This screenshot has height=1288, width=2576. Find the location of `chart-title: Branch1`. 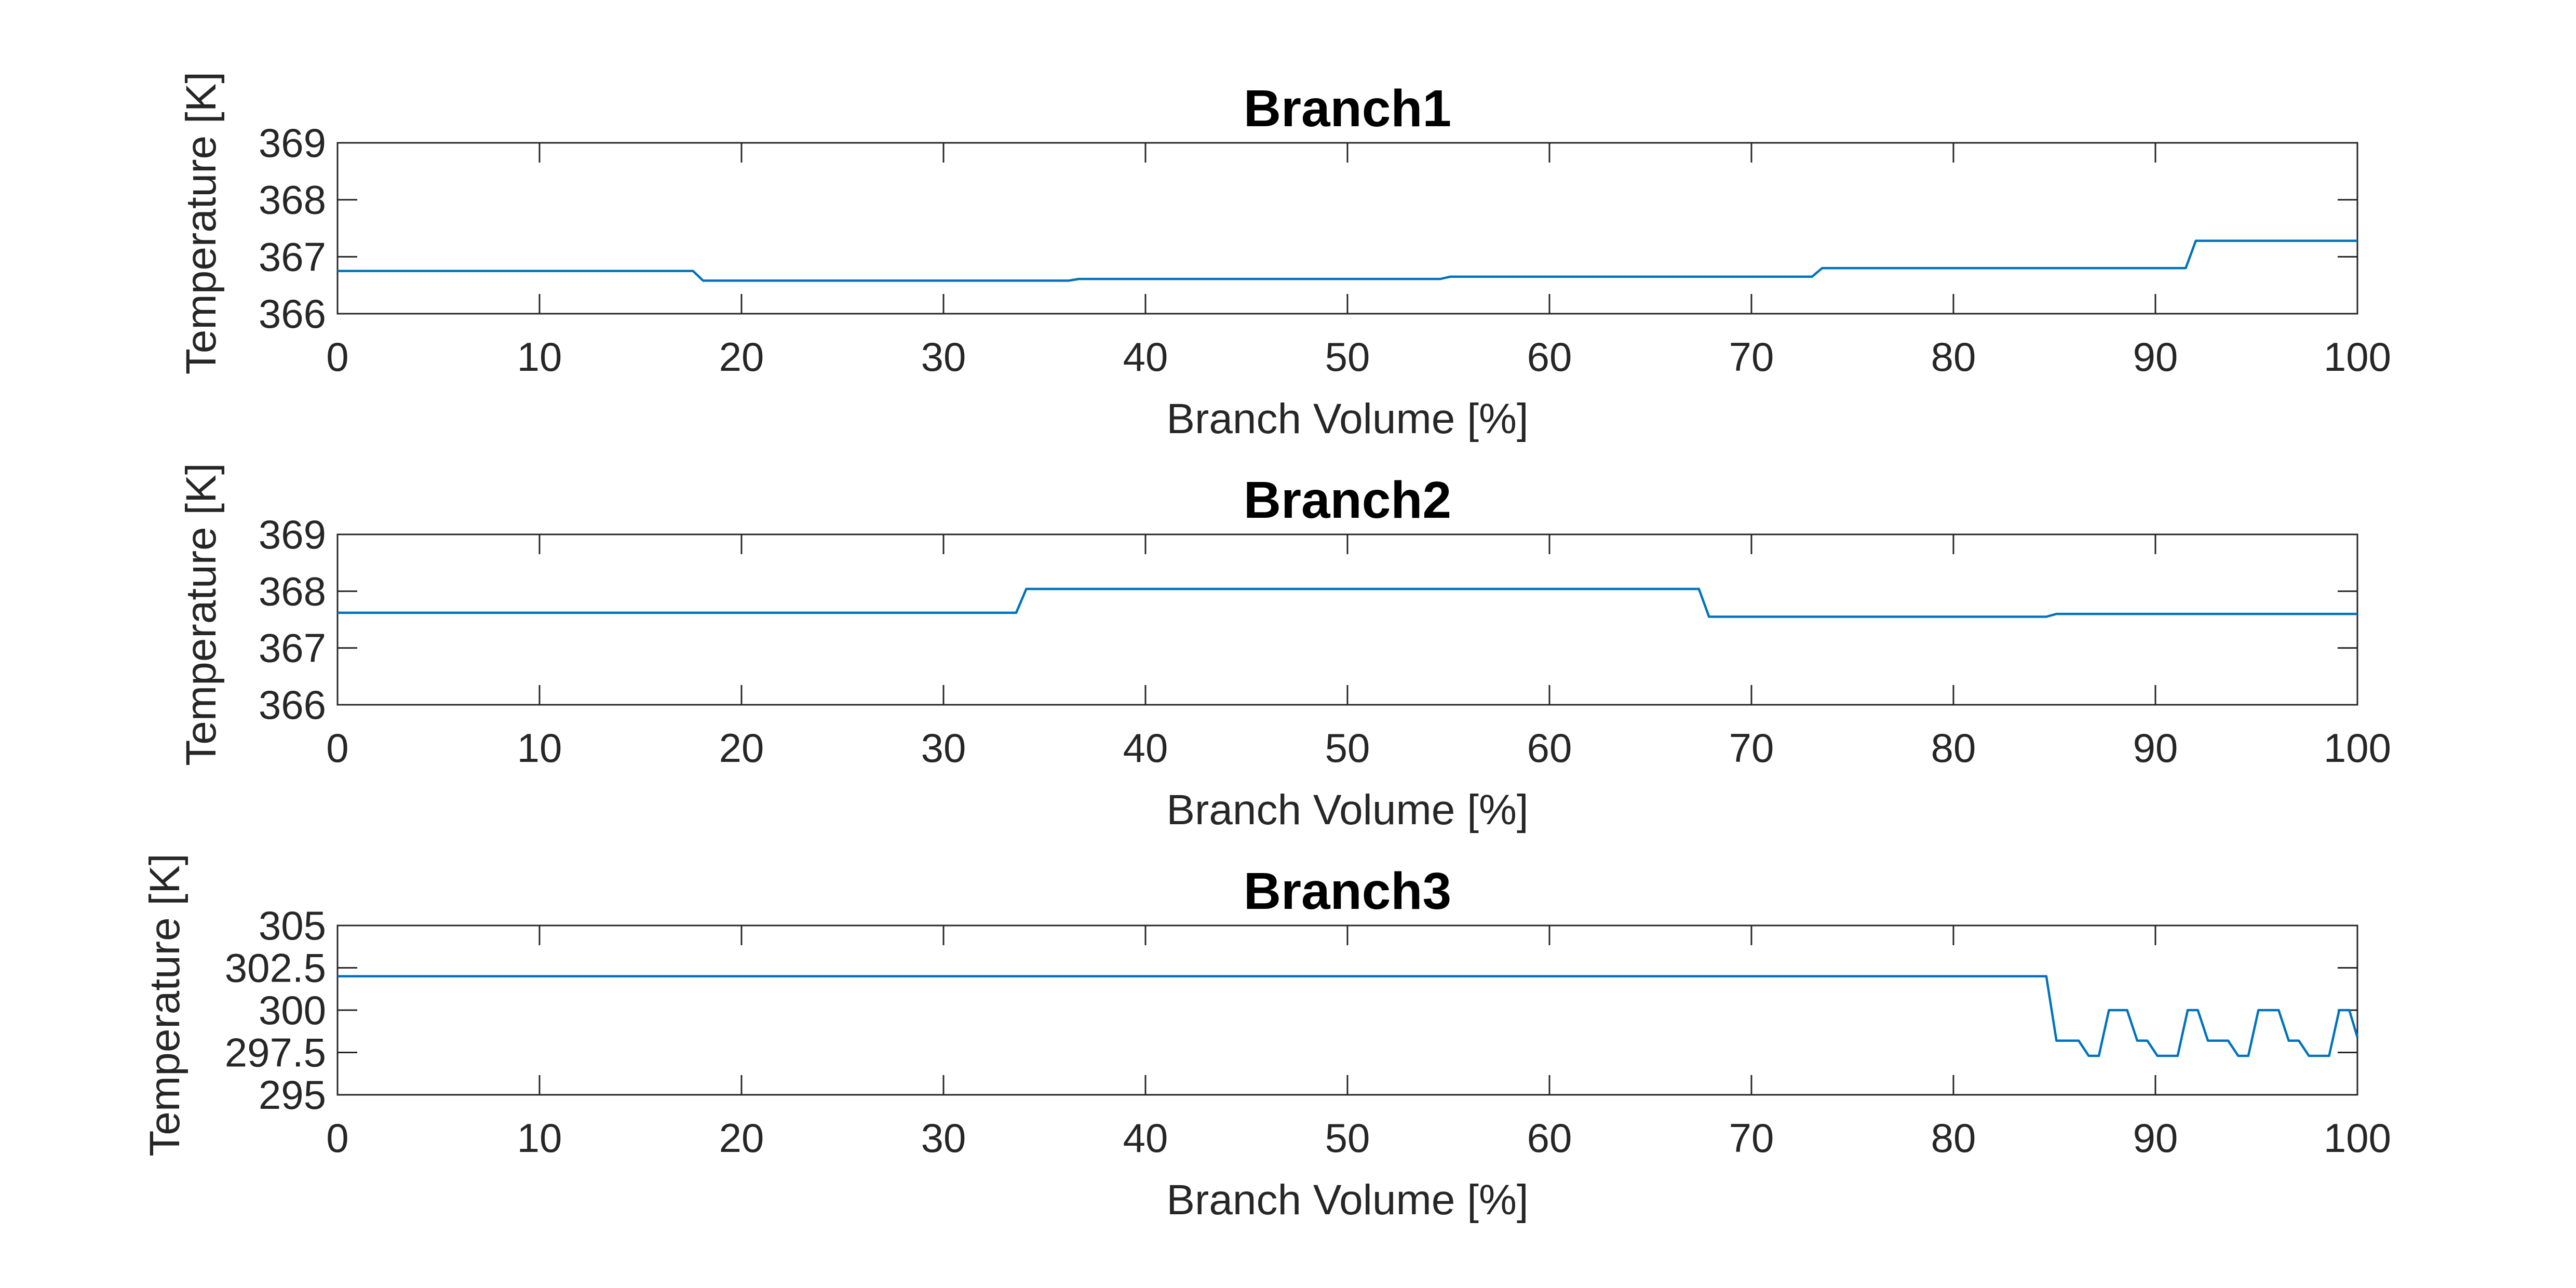

chart-title: Branch1 is located at coordinates (1347, 109).